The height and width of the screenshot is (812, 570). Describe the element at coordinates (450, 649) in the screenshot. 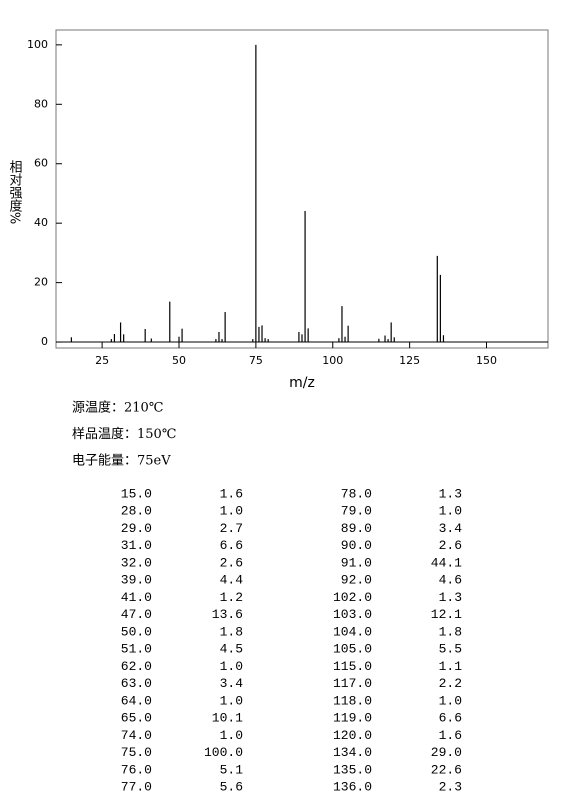

I see `table-cell: 5.5` at that location.